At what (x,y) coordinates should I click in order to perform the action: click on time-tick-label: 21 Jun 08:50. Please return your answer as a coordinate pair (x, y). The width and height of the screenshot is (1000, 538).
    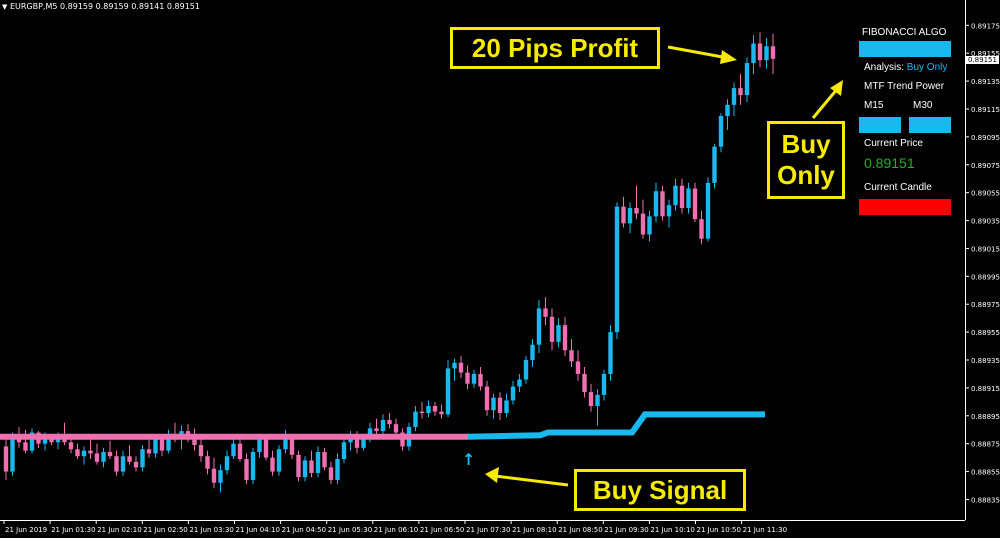
    Looking at the image, I should click on (580, 530).